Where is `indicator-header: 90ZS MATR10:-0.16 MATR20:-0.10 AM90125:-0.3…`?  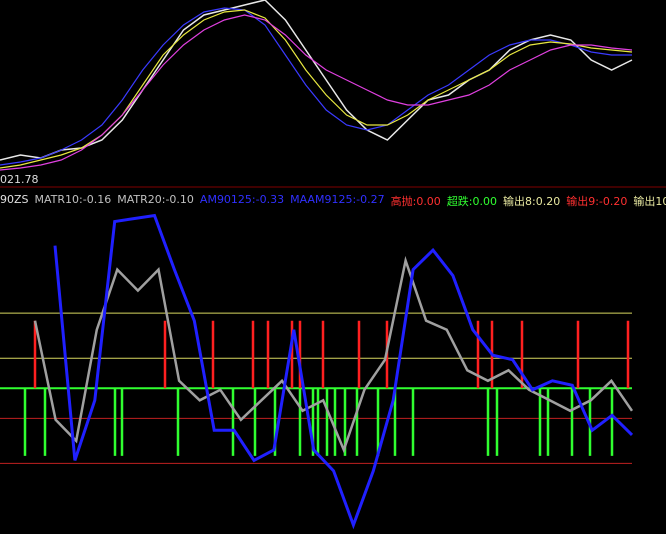
indicator-header: 90ZS MATR10:-0.16 MATR20:-0.10 AM90125:-0.3… is located at coordinates (333, 201).